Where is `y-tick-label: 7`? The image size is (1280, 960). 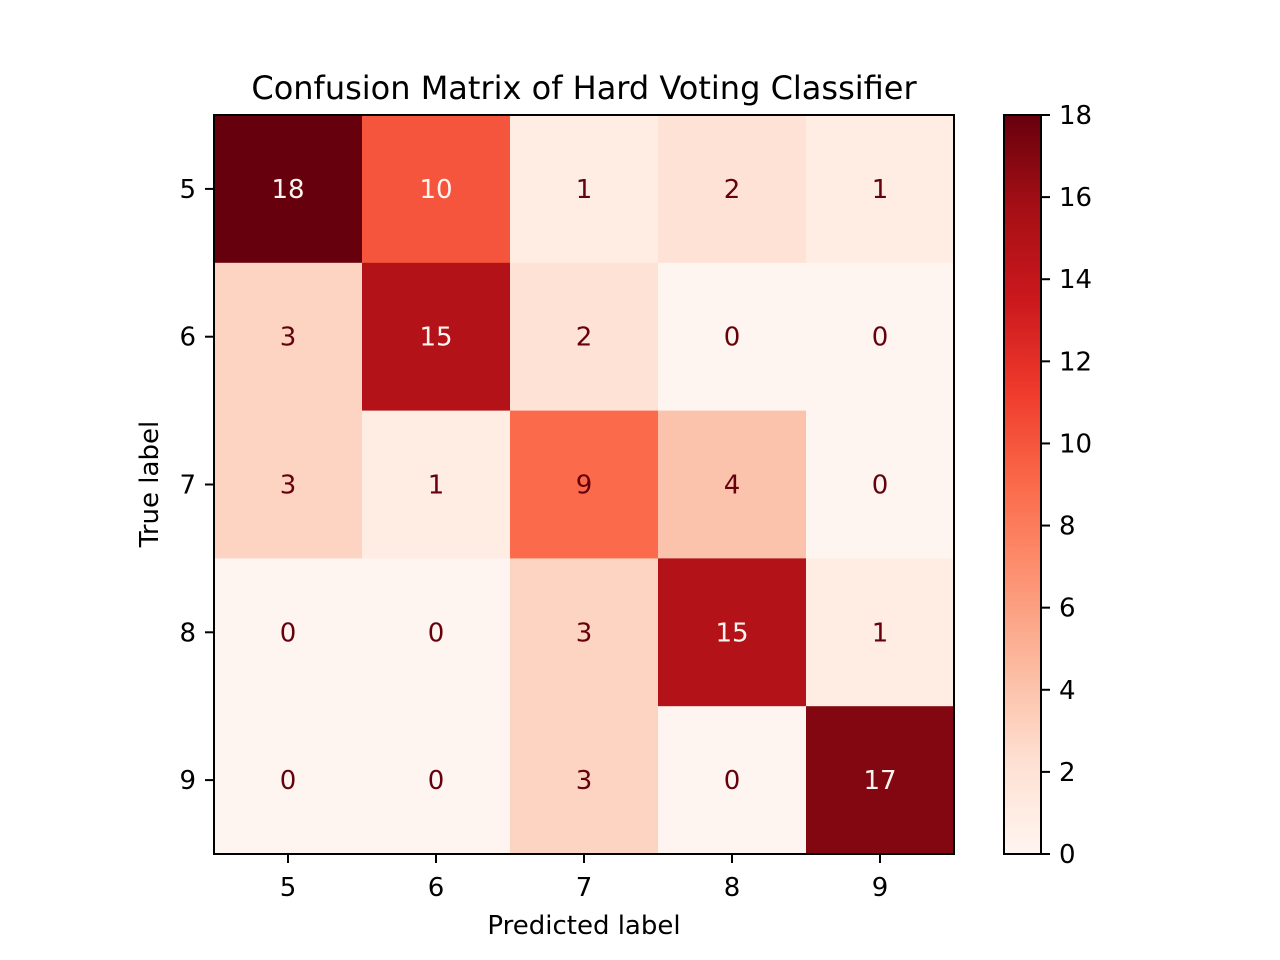
y-tick-label: 7 is located at coordinates (187, 486).